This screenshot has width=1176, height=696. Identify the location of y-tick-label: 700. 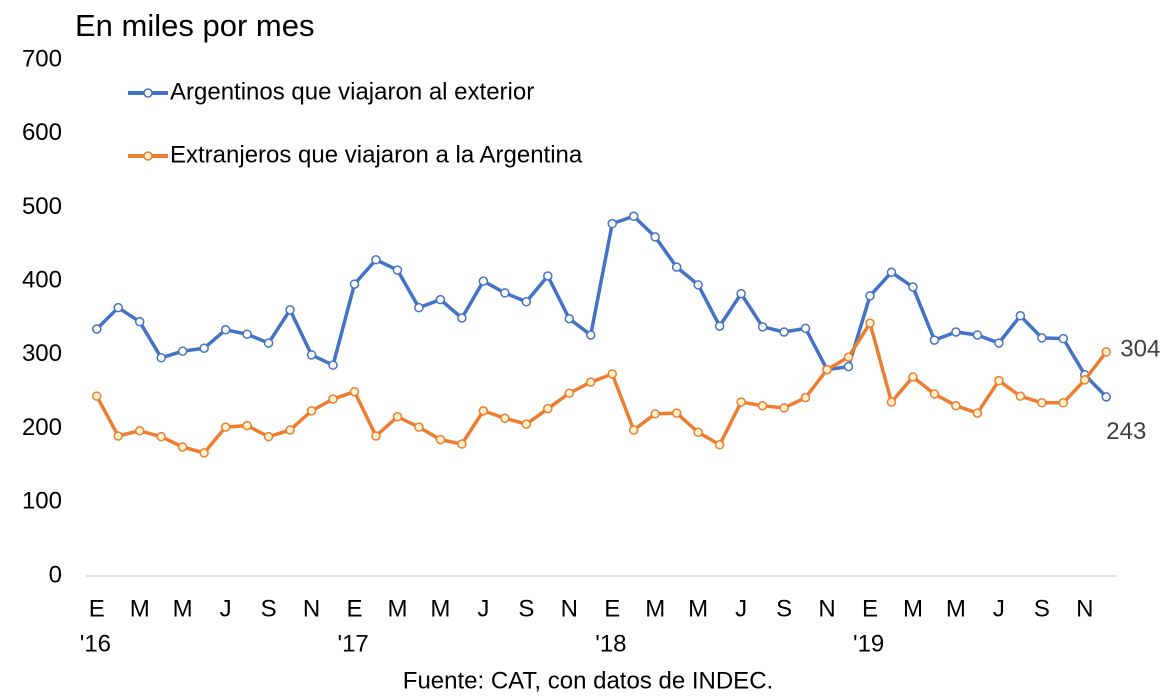
(42, 58).